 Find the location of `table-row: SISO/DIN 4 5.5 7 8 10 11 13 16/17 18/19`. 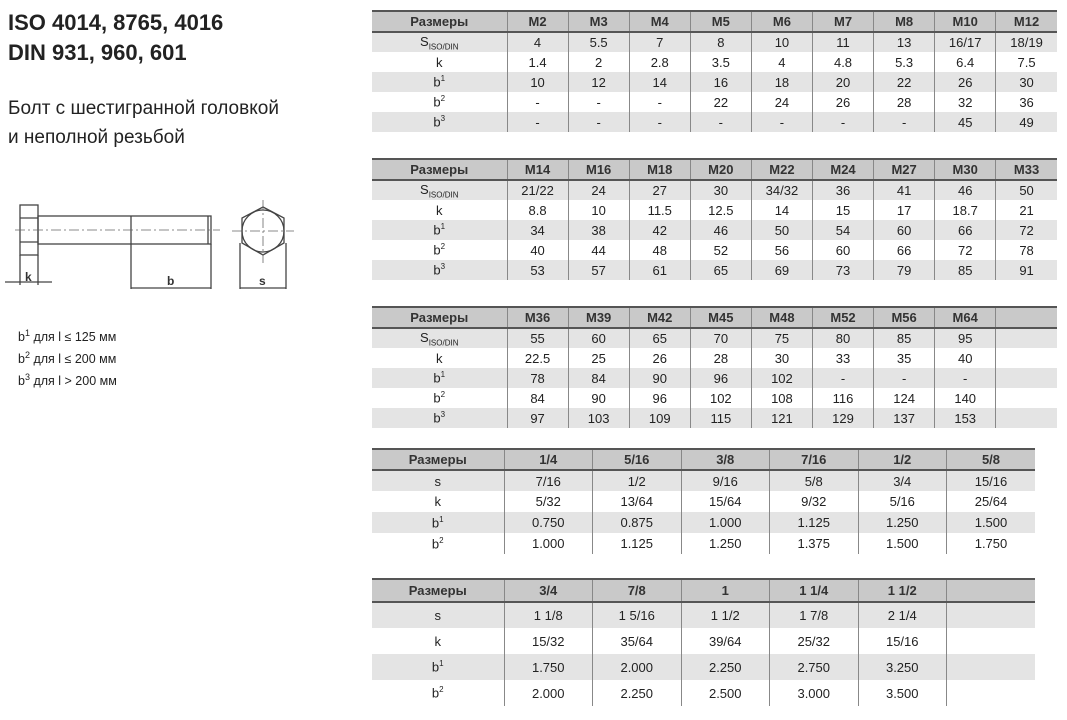

table-row: SISO/DIN 4 5.5 7 8 10 11 13 16/17 18/19 is located at coordinates (714, 42).